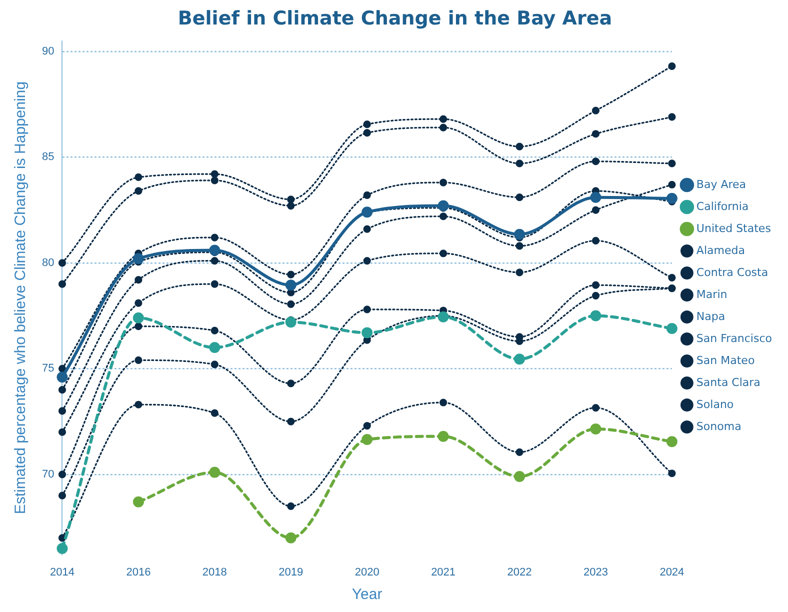 The height and width of the screenshot is (612, 788). Describe the element at coordinates (734, 338) in the screenshot. I see `legend-label: San Francisco` at that location.